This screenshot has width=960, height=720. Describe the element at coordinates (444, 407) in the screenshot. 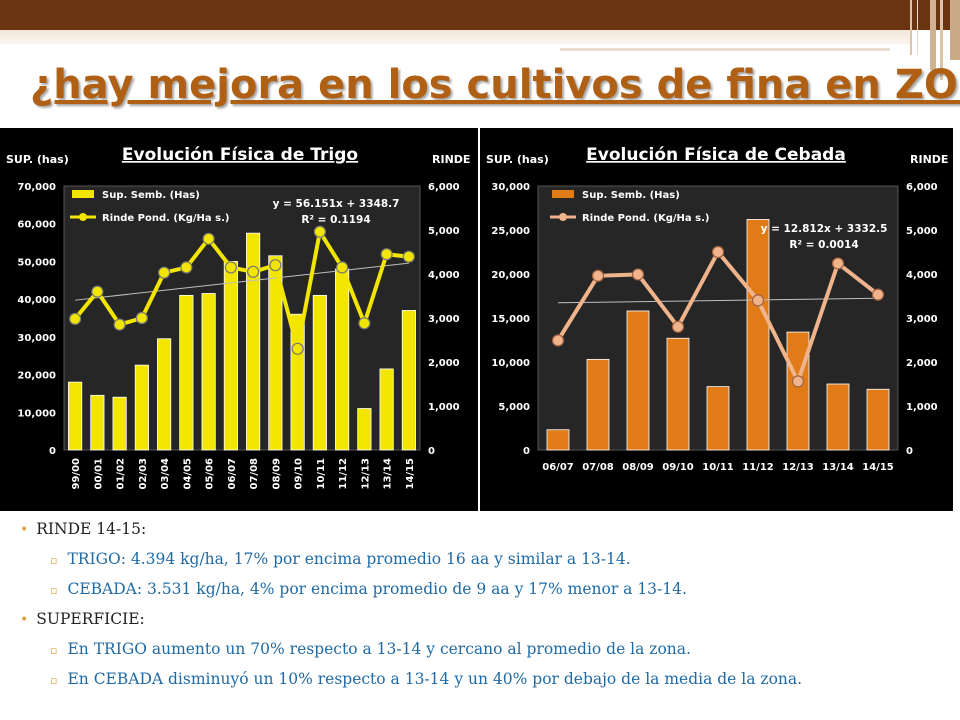

I see `trigo-right-tick: 1,000` at that location.